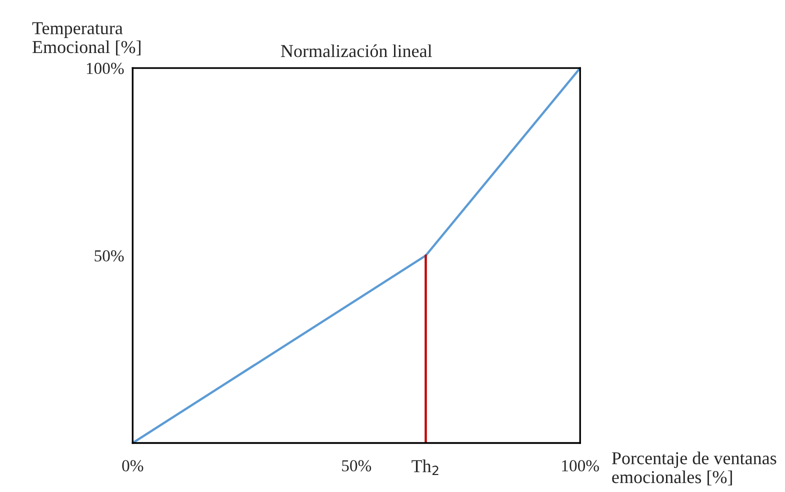 This screenshot has height=492, width=785. What do you see at coordinates (356, 51) in the screenshot?
I see `chart-title: Normalización lineal` at bounding box center [356, 51].